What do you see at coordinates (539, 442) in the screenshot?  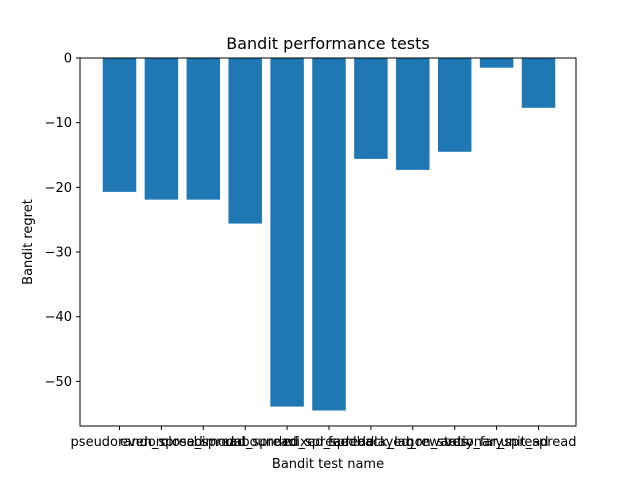 I see `x-tick-label: unit_spread` at bounding box center [539, 442].